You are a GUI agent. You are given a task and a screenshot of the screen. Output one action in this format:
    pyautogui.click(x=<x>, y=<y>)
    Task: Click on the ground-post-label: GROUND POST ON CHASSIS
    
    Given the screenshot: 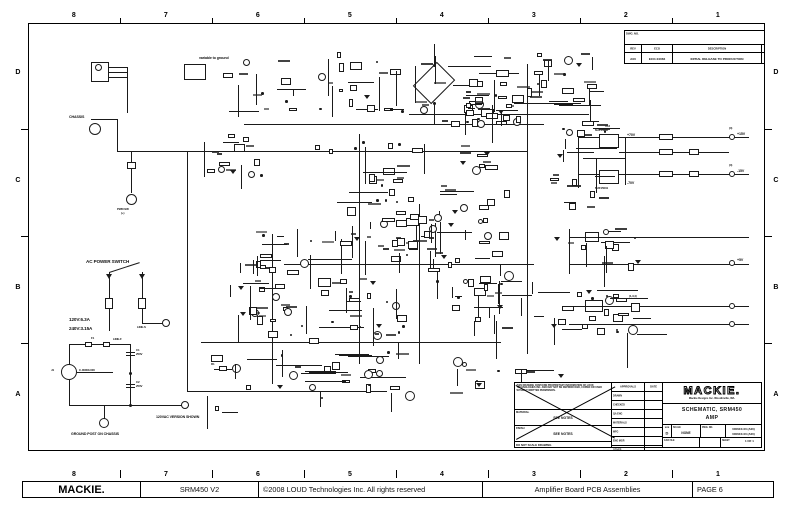 What is the action you would take?
    pyautogui.click(x=95, y=434)
    